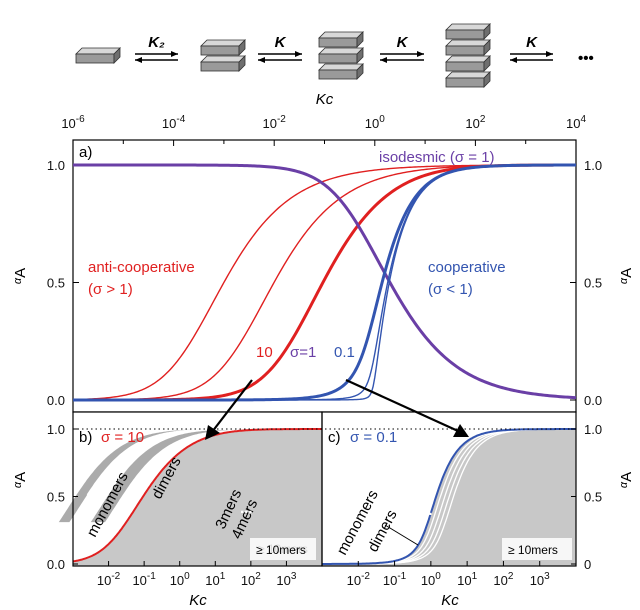  Describe the element at coordinates (251, 579) in the screenshot. I see `panel-b-xtick-label: 10²` at that location.